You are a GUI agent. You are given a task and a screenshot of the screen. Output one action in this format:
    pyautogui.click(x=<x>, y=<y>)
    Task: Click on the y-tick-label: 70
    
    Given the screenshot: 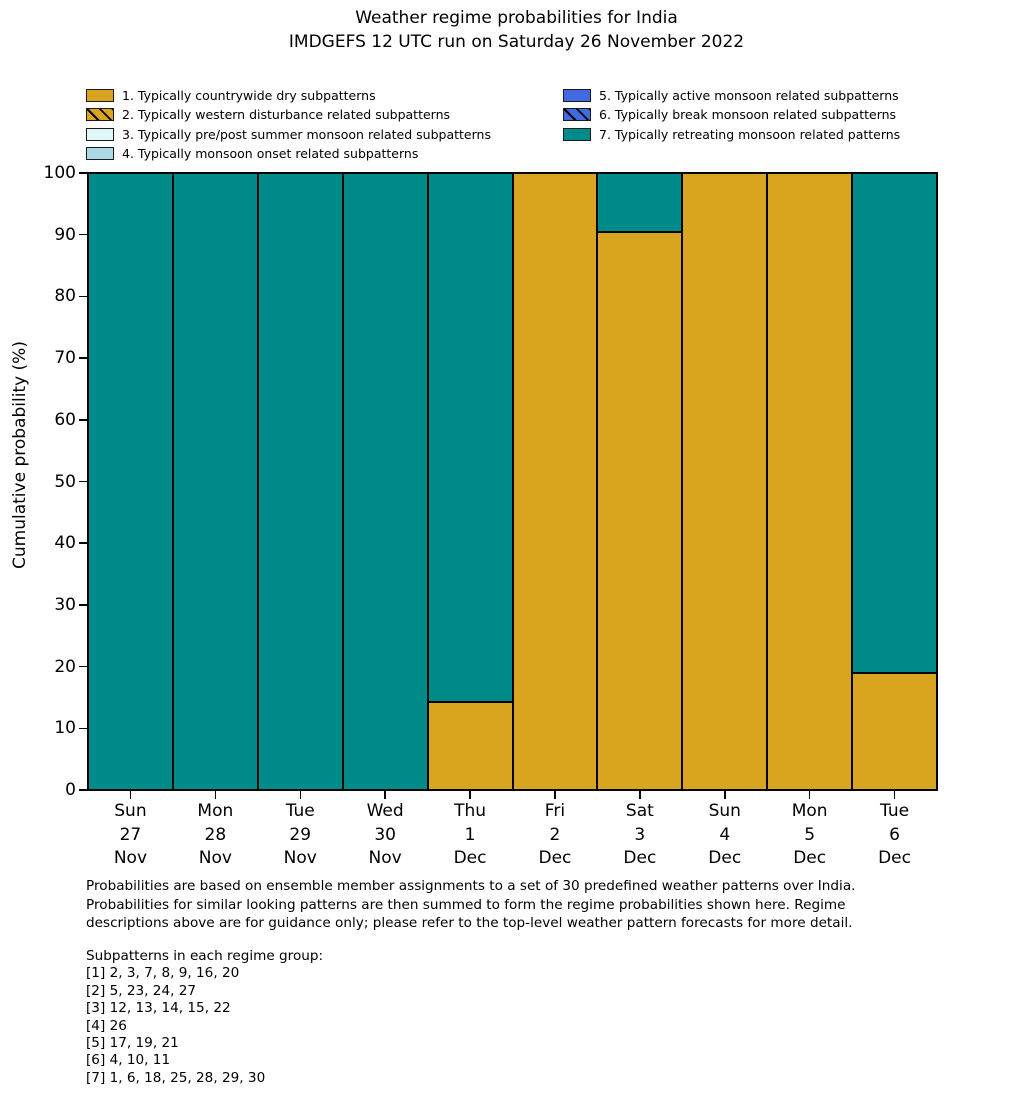 What is the action you would take?
    pyautogui.click(x=65, y=358)
    